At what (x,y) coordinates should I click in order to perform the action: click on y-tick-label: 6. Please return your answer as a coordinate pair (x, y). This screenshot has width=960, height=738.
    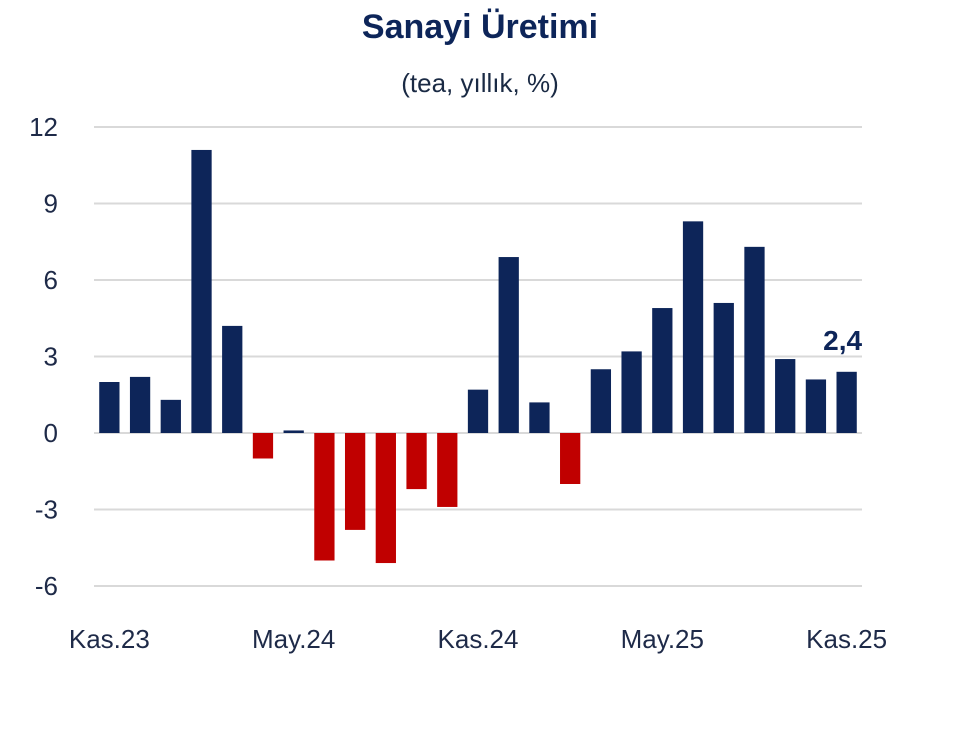
    Looking at the image, I should click on (51, 280).